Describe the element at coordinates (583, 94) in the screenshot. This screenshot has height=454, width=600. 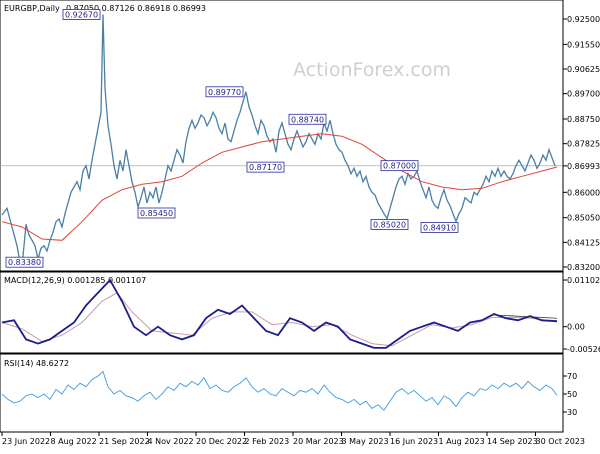
I see `price-y-tick-label: 0.89700` at that location.